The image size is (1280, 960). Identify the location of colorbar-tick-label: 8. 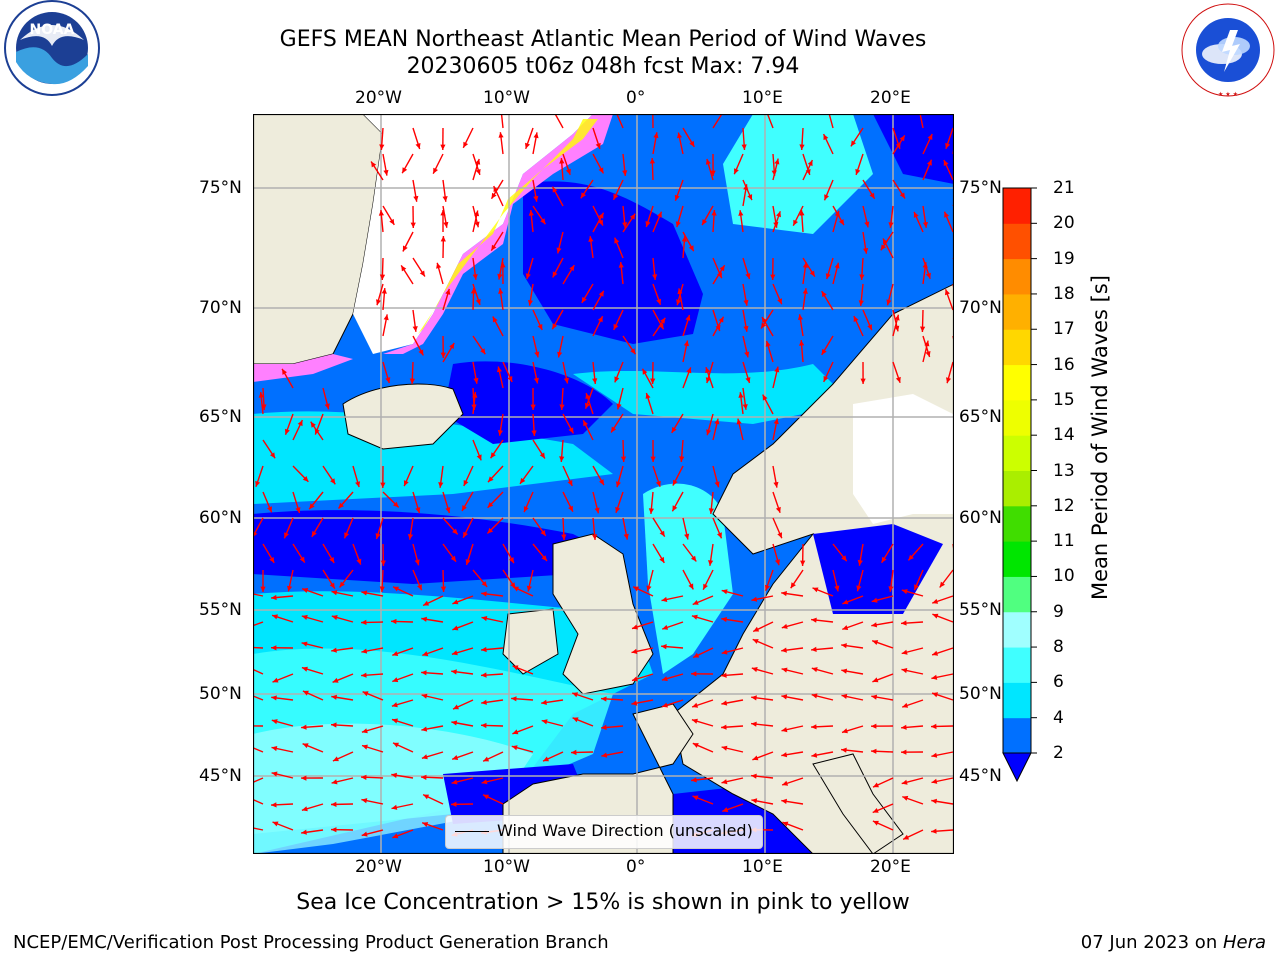
(1058, 647).